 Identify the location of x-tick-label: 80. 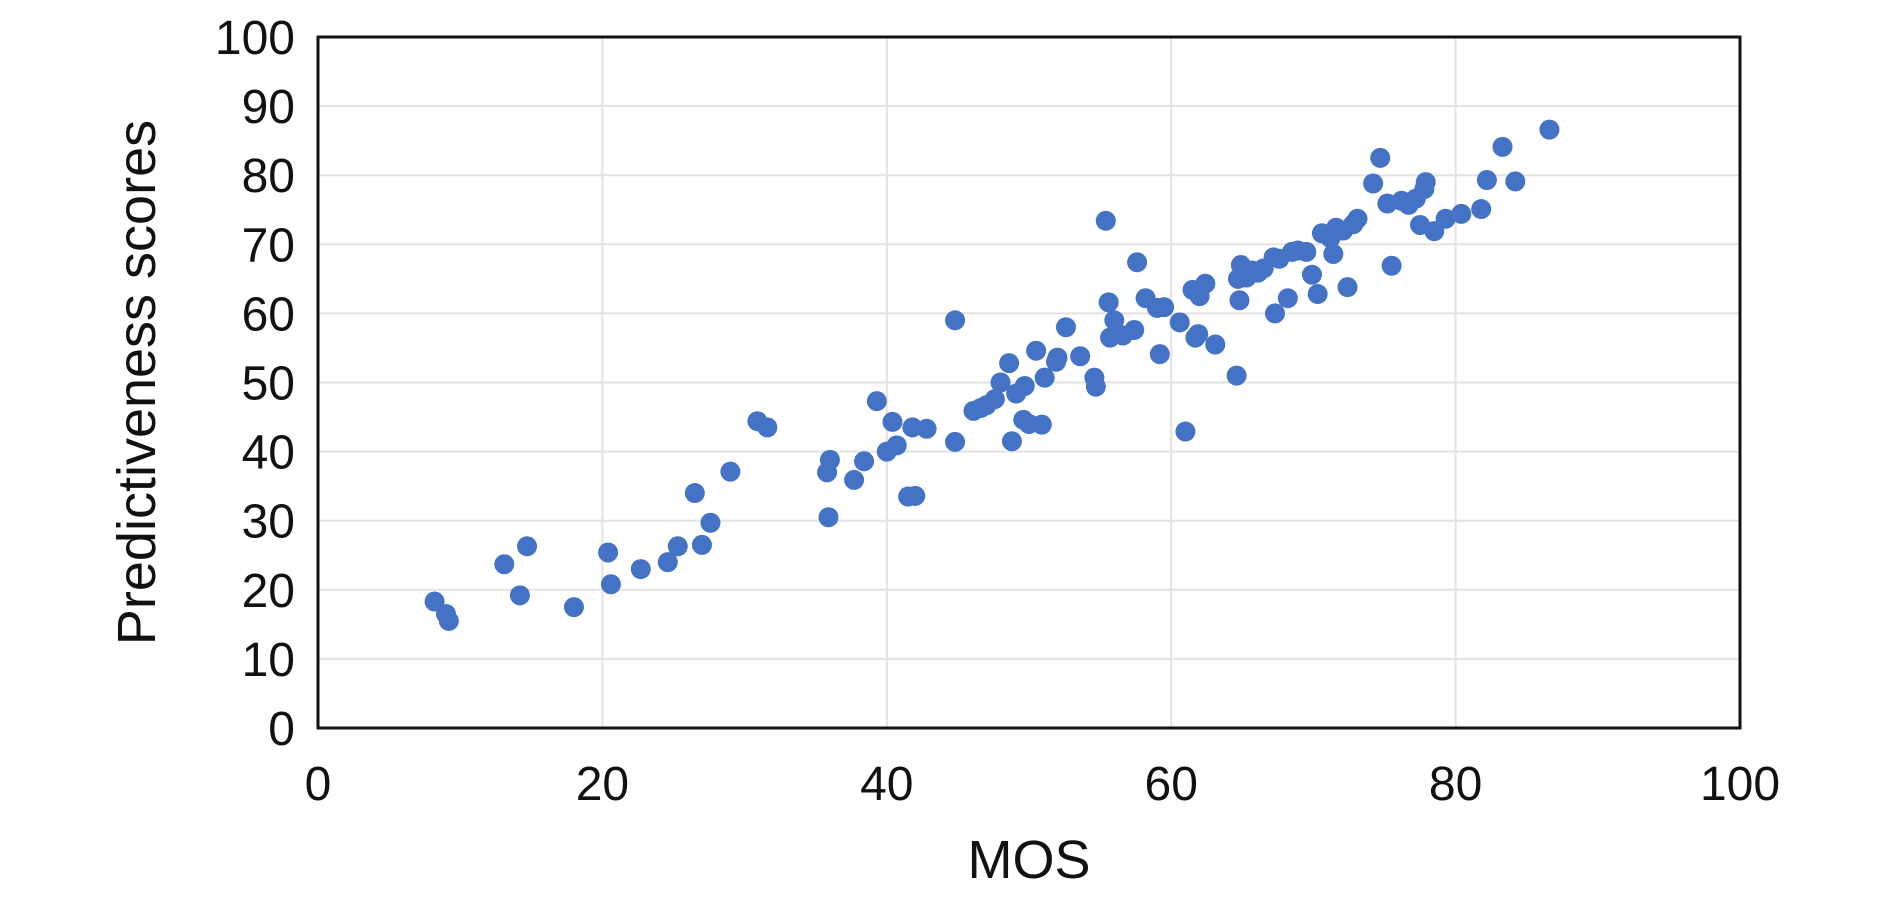
(1455, 784).